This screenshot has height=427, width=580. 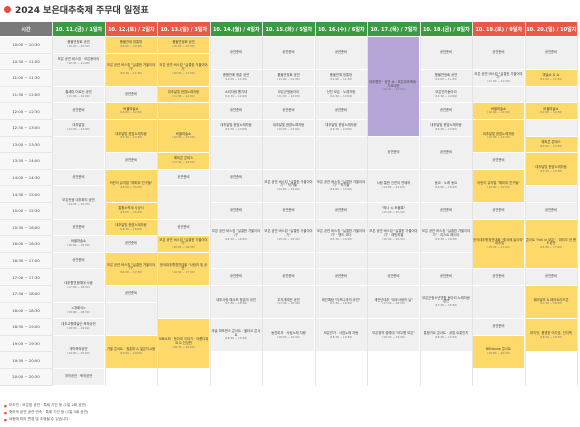 I want to click on schedule-cell: 보은 공연 버스킹 "실결한 가을이야기" (10:30 ~ 11:30), so click(x=131, y=69).